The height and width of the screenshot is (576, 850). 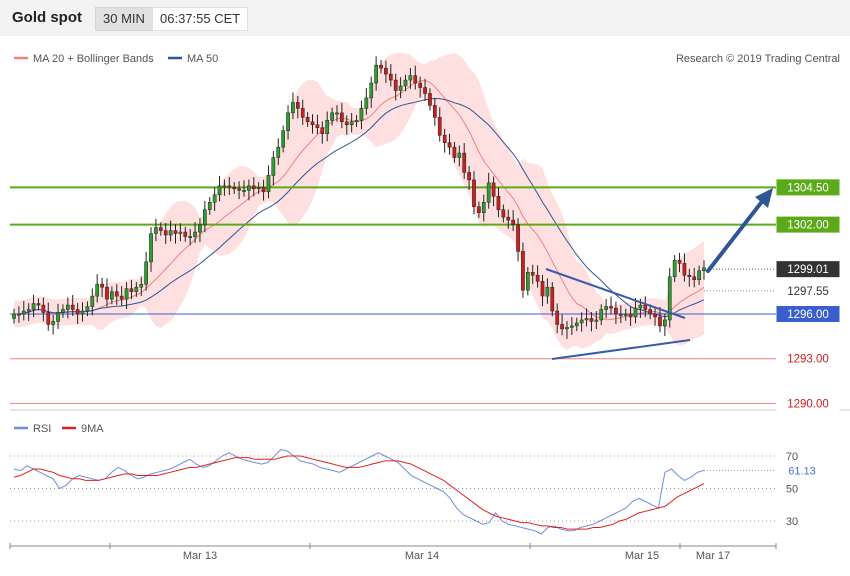 What do you see at coordinates (792, 522) in the screenshot?
I see `rsi-tick-label-30: 30` at bounding box center [792, 522].